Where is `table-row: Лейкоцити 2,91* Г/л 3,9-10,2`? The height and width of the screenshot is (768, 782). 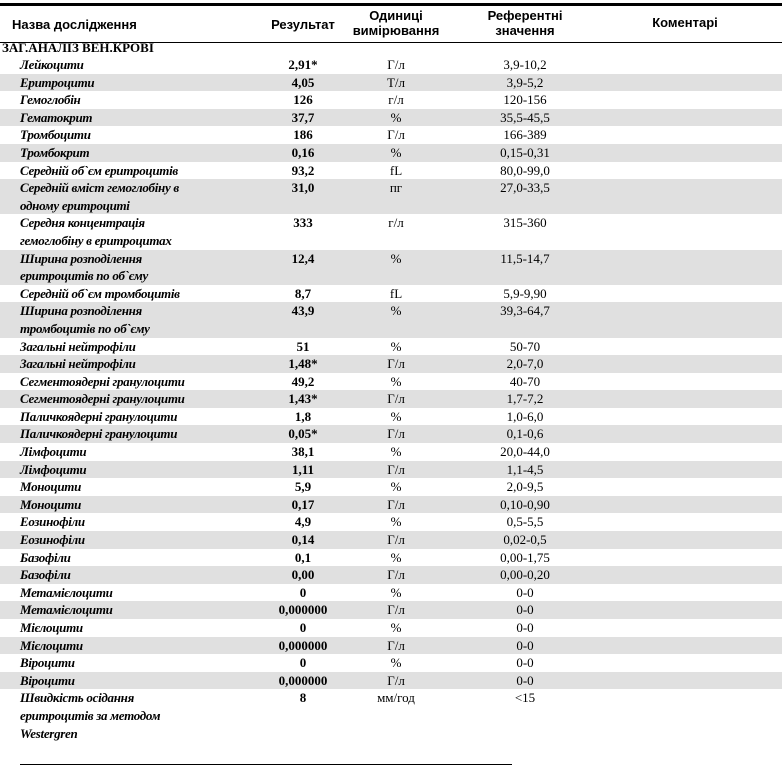 table-row: Лейкоцити 2,91* Г/л 3,9-10,2 is located at coordinates (391, 65).